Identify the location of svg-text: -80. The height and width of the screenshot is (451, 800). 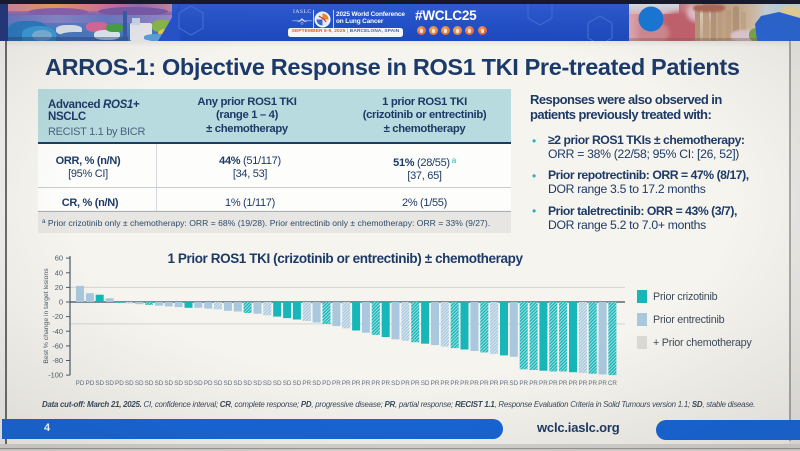
(57, 360).